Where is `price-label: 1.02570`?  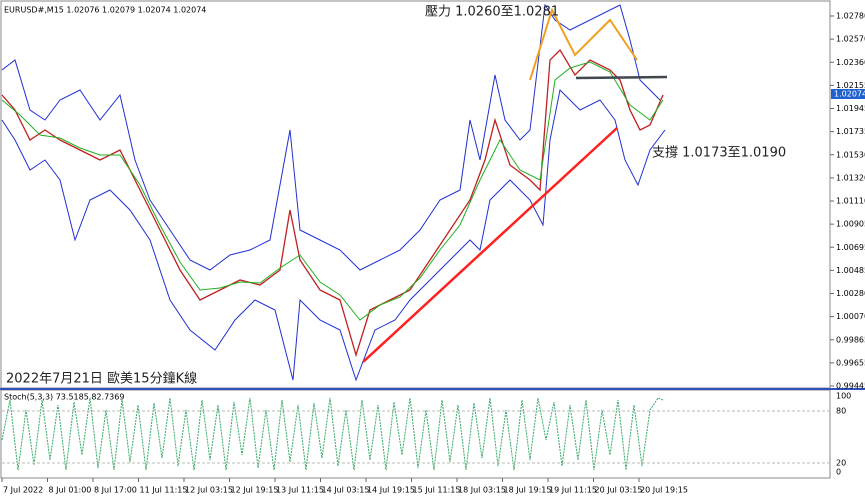
price-label: 1.02570 is located at coordinates (850, 39).